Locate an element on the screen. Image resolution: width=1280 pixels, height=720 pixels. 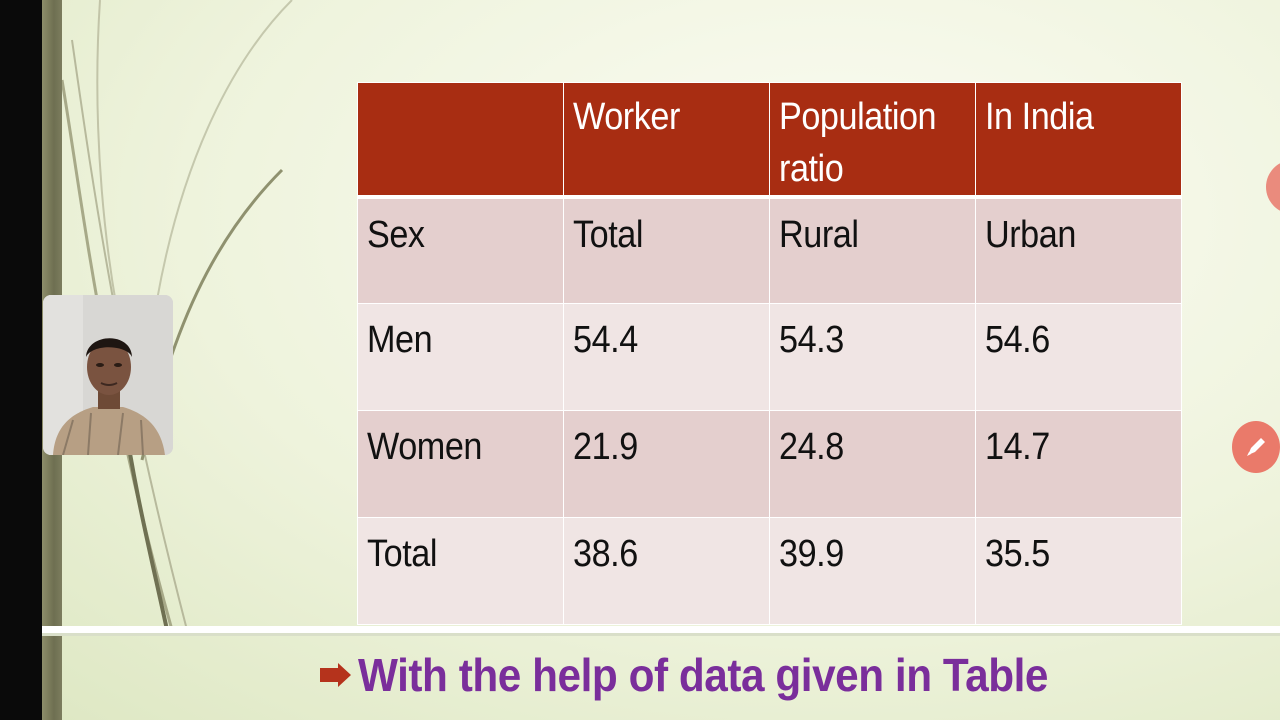
table-cell: Urban is located at coordinates (1078, 250).